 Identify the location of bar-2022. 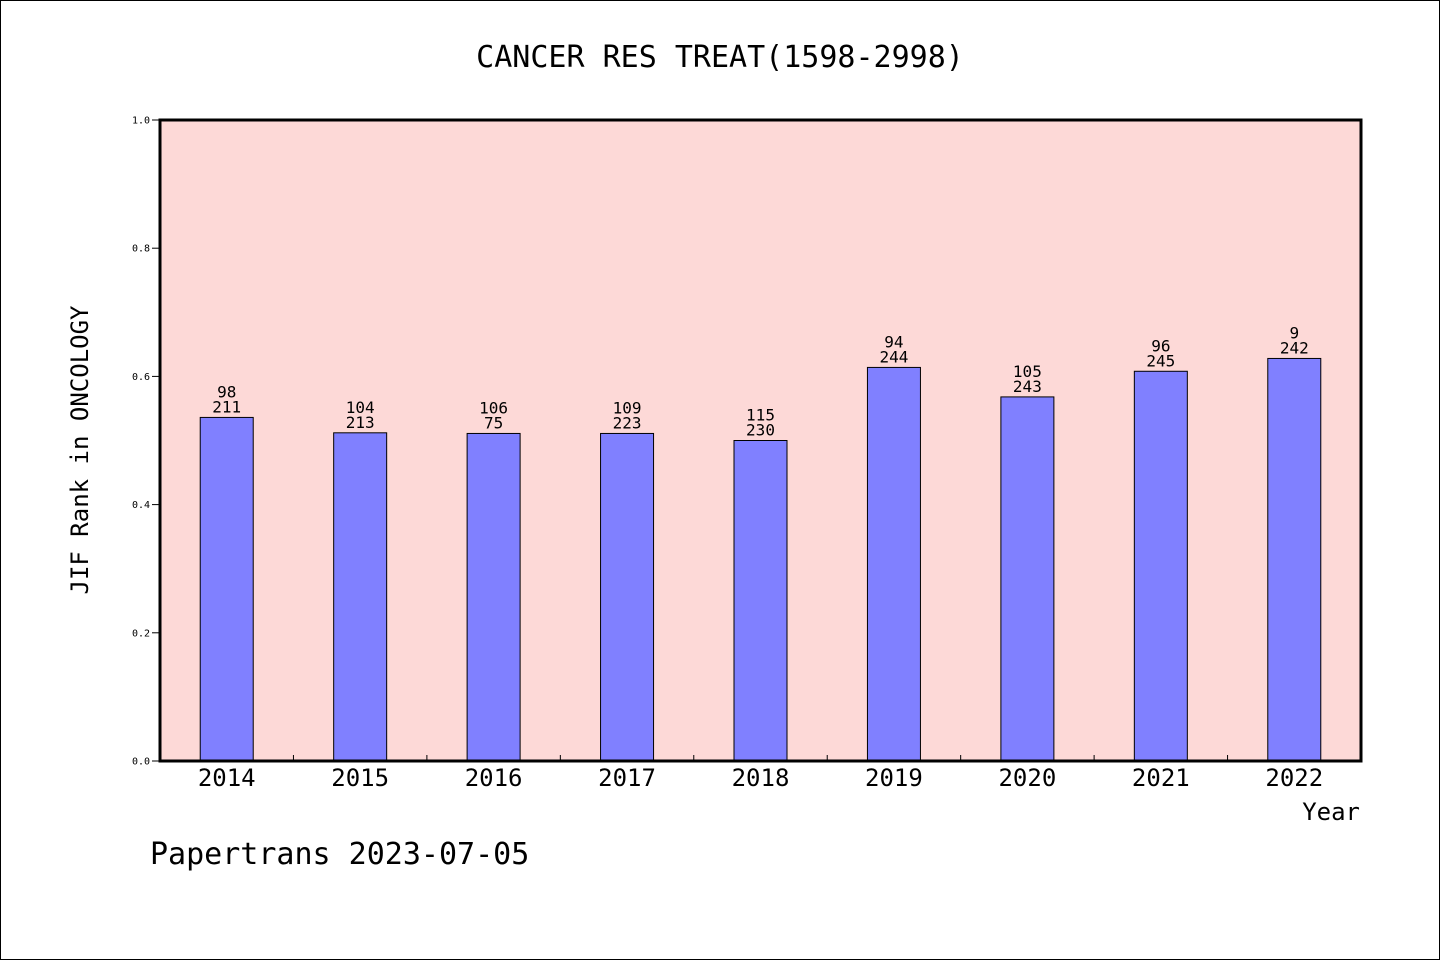
(1294, 559).